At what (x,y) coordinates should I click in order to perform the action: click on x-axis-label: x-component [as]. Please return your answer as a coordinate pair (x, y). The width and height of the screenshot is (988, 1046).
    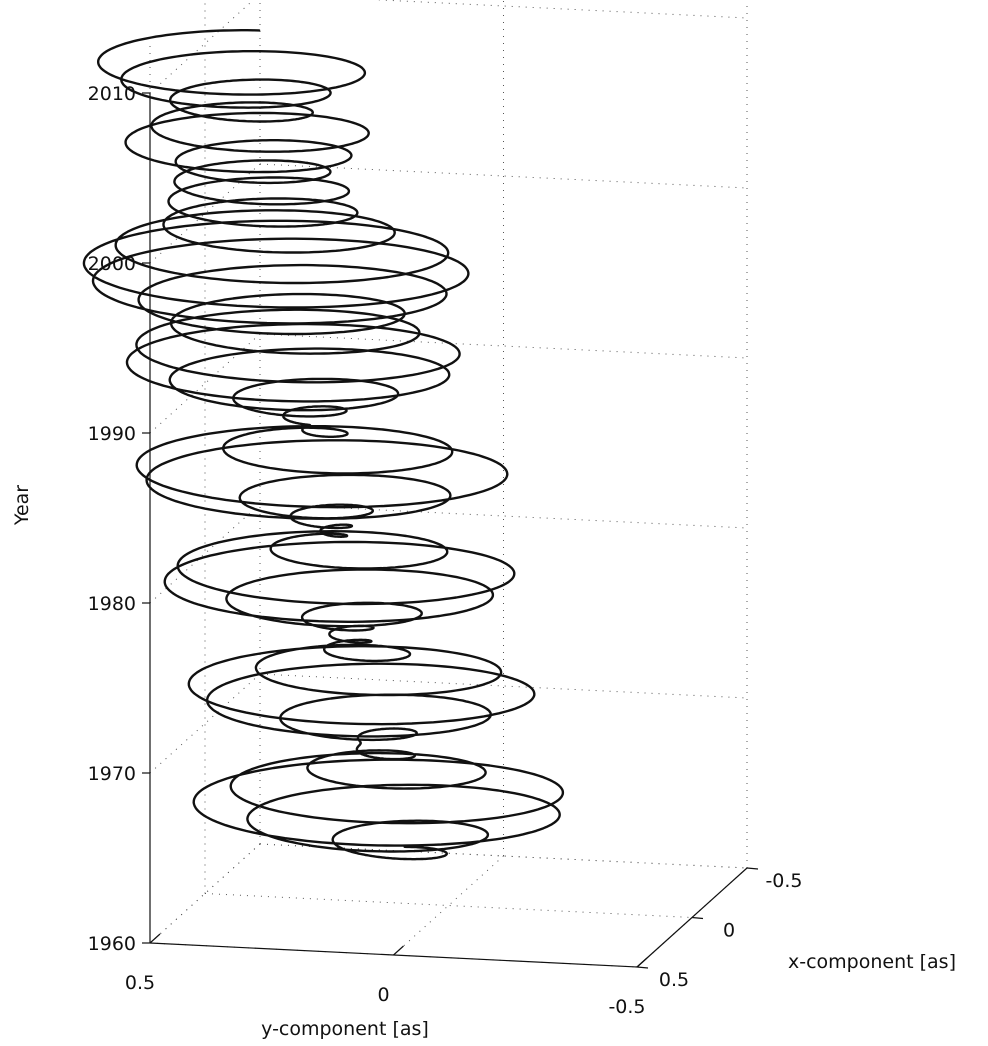
    Looking at the image, I should click on (872, 962).